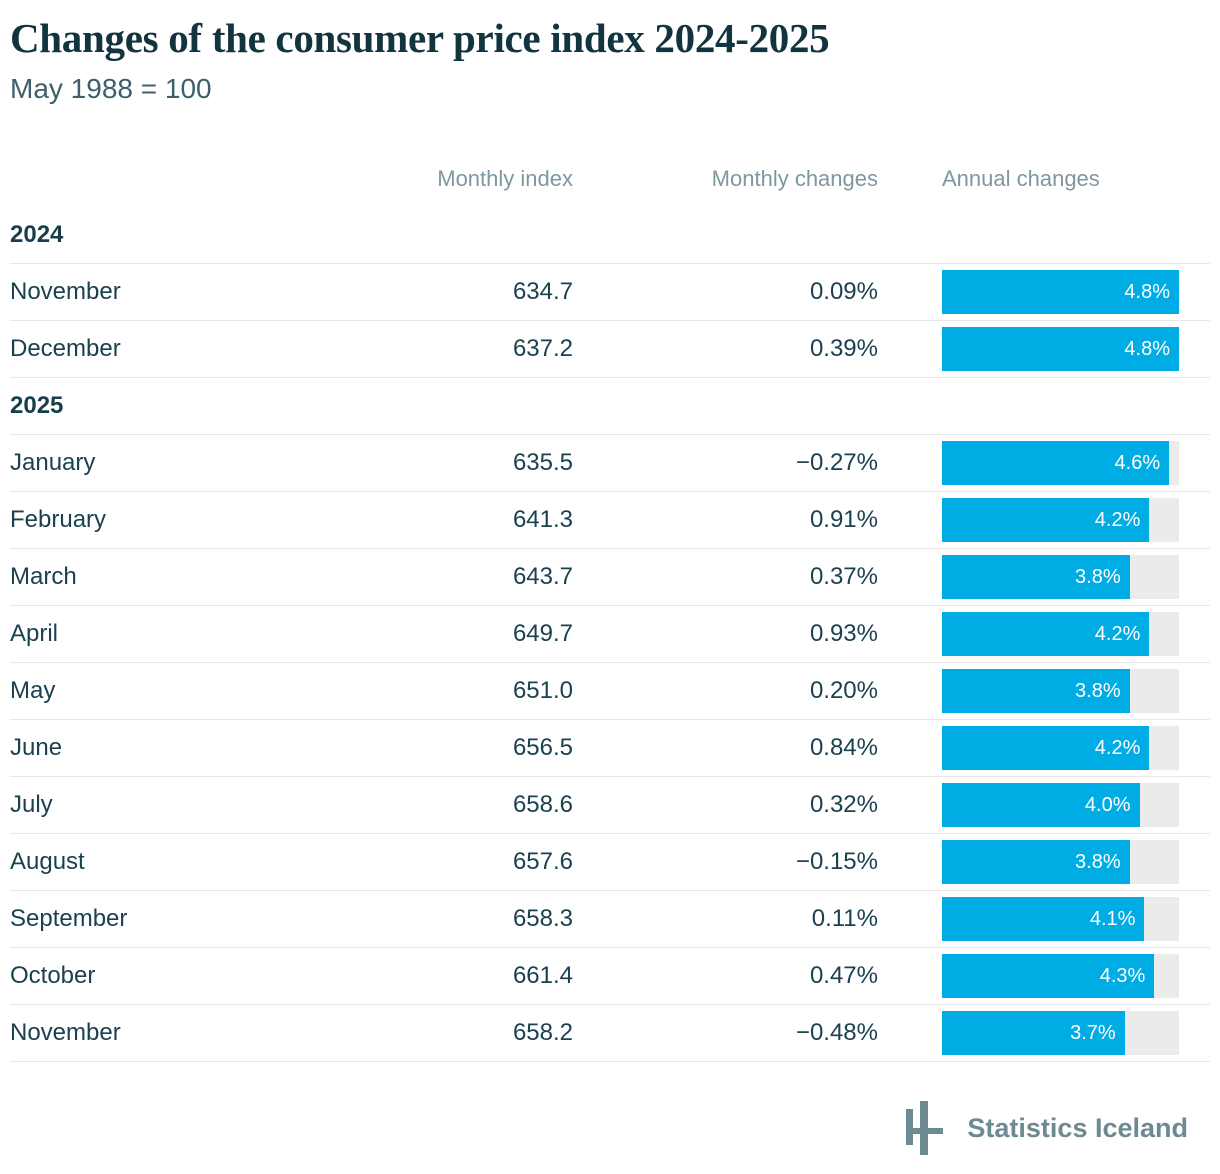 Image resolution: width=1220 pixels, height=1174 pixels. I want to click on annual-change-bar-label: 4.1%, so click(1112, 918).